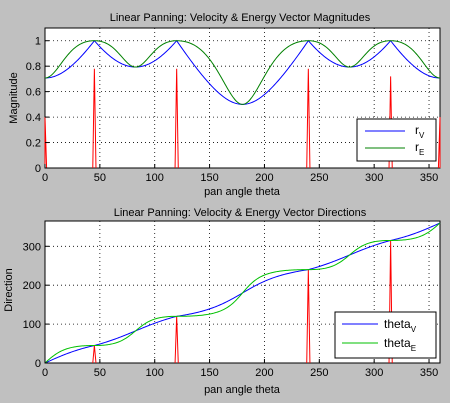 This screenshot has height=403, width=450. I want to click on y-tick-label: 0.8, so click(33, 67).